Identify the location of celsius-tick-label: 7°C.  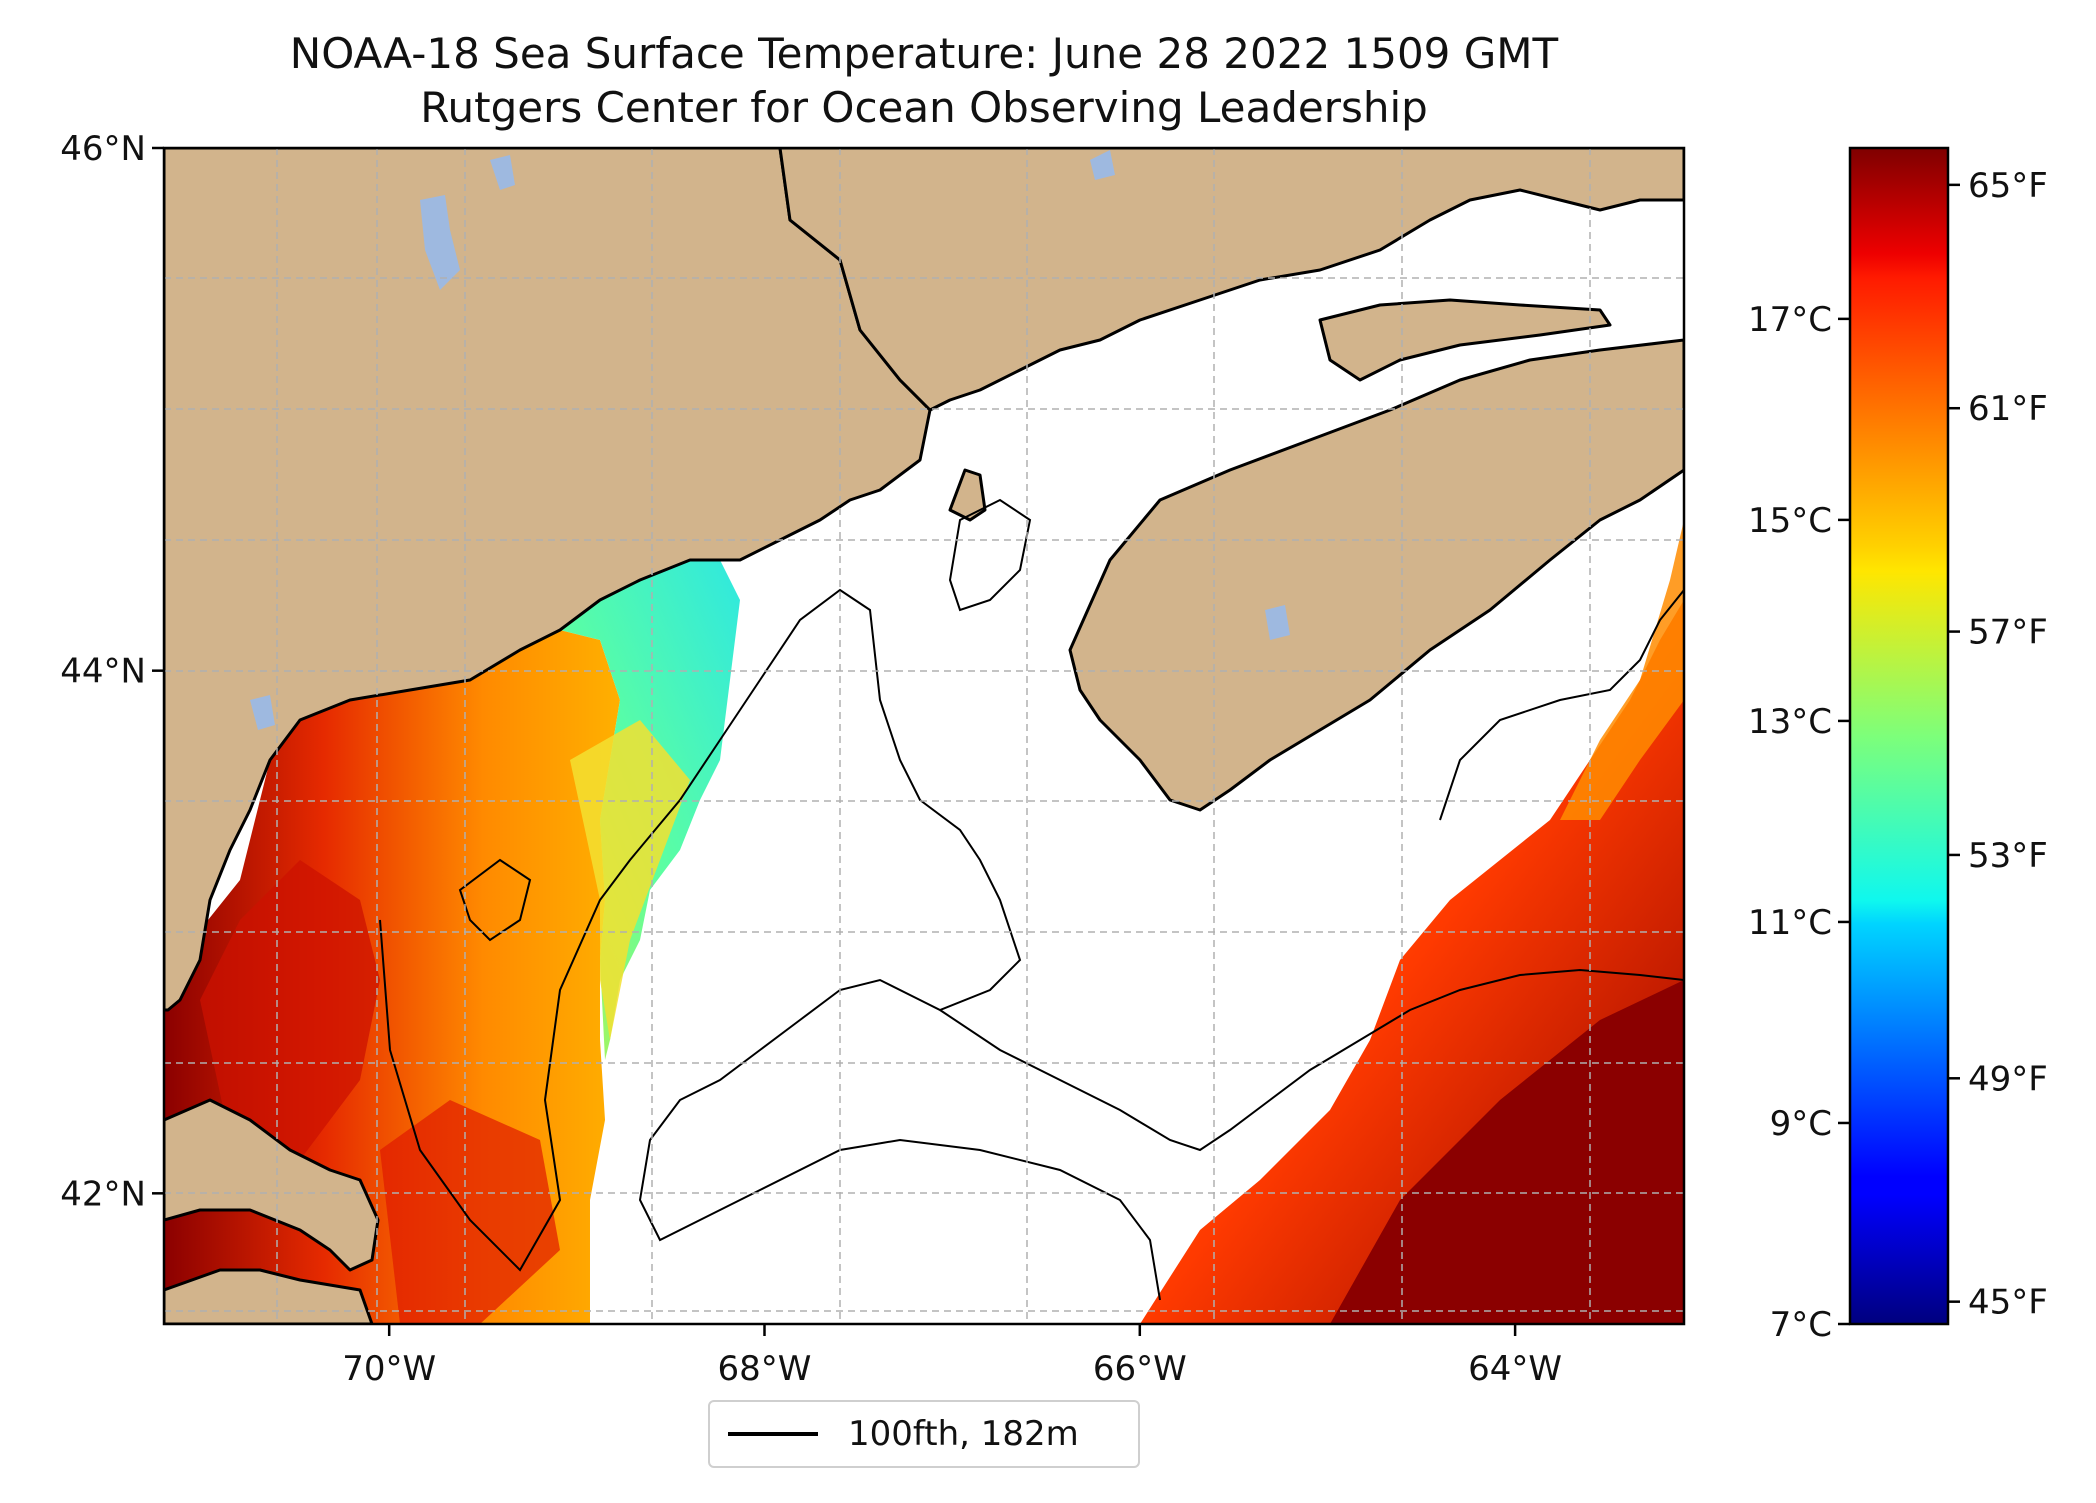
(1801, 1325).